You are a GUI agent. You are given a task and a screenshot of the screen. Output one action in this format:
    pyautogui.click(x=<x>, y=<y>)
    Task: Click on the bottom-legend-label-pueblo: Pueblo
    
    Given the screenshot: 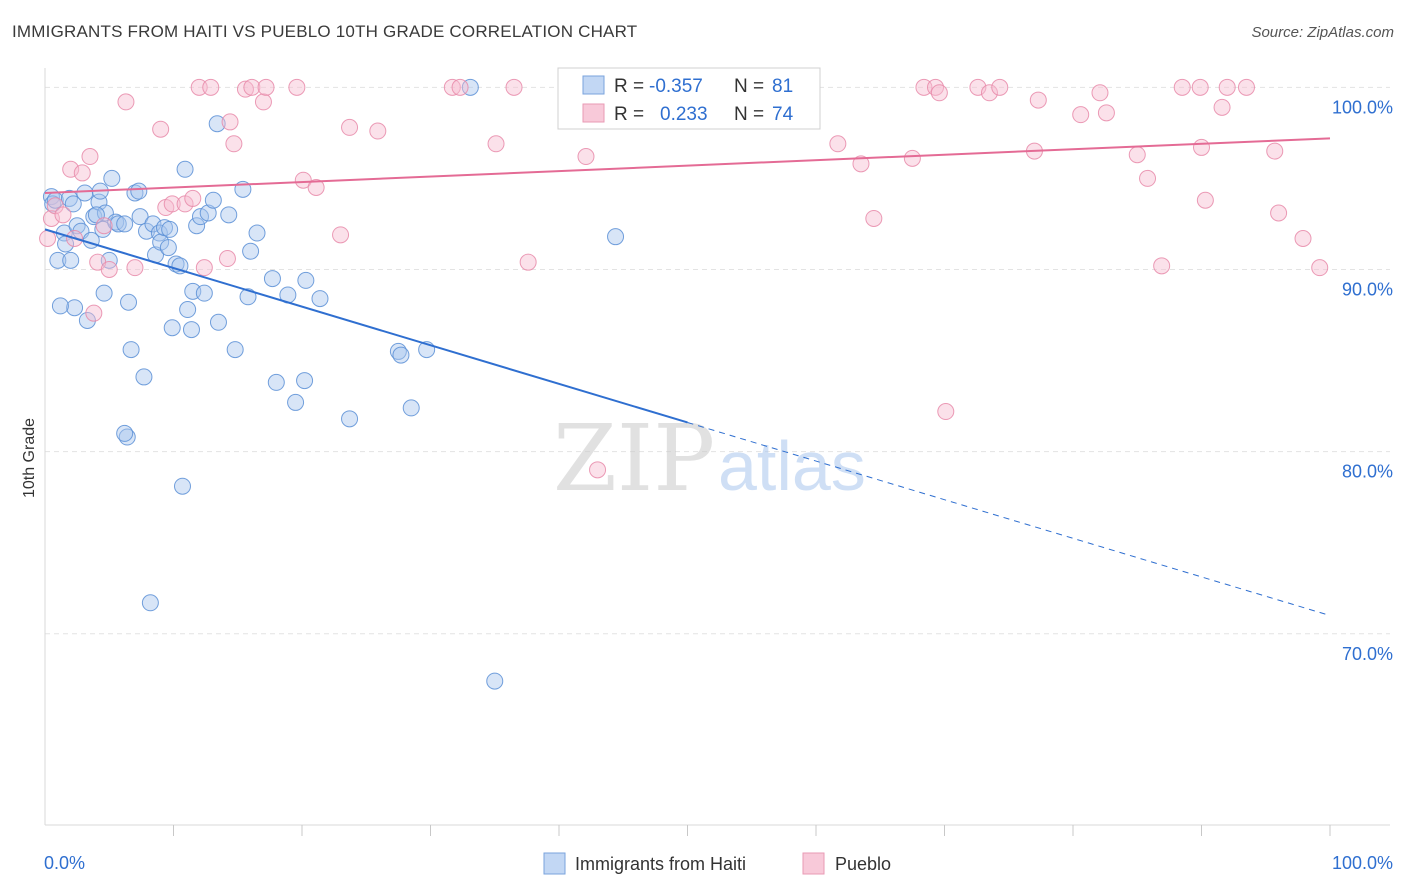 What is the action you would take?
    pyautogui.click(x=863, y=864)
    